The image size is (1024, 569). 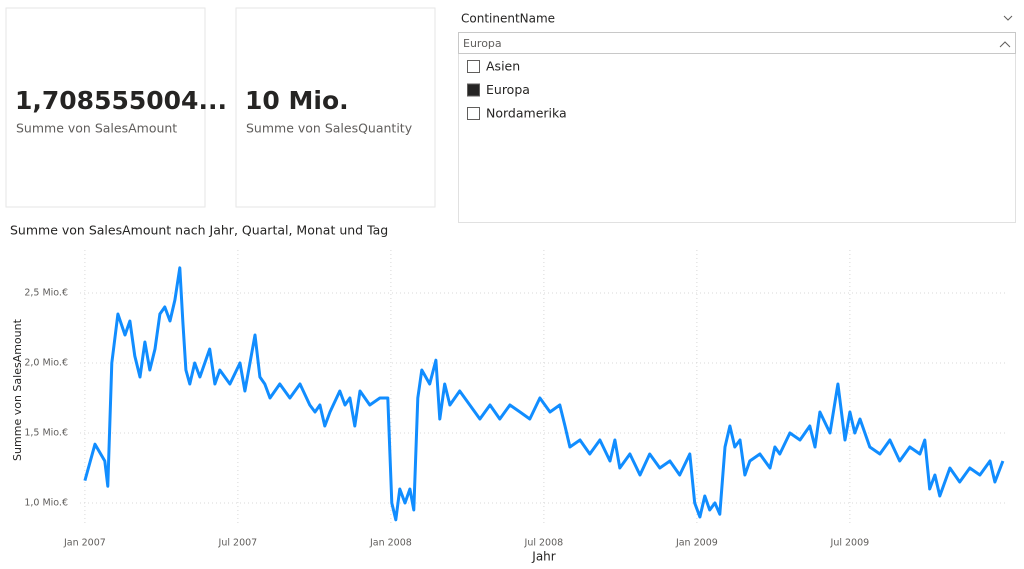 I want to click on slicer-dropdown, so click(x=737, y=43).